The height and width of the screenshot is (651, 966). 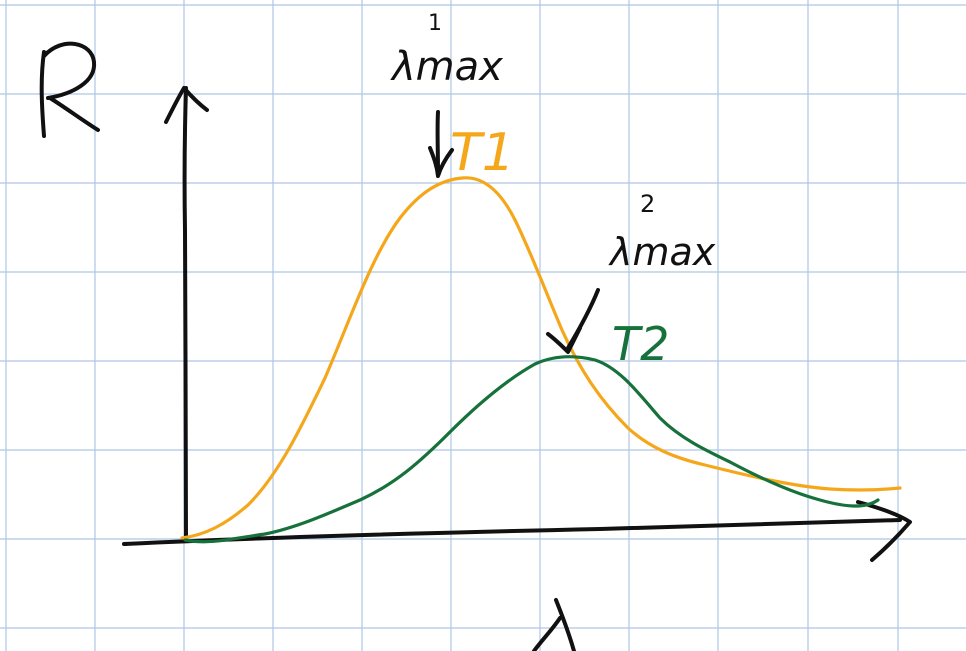 I want to click on t1-label: T1, so click(x=482, y=153).